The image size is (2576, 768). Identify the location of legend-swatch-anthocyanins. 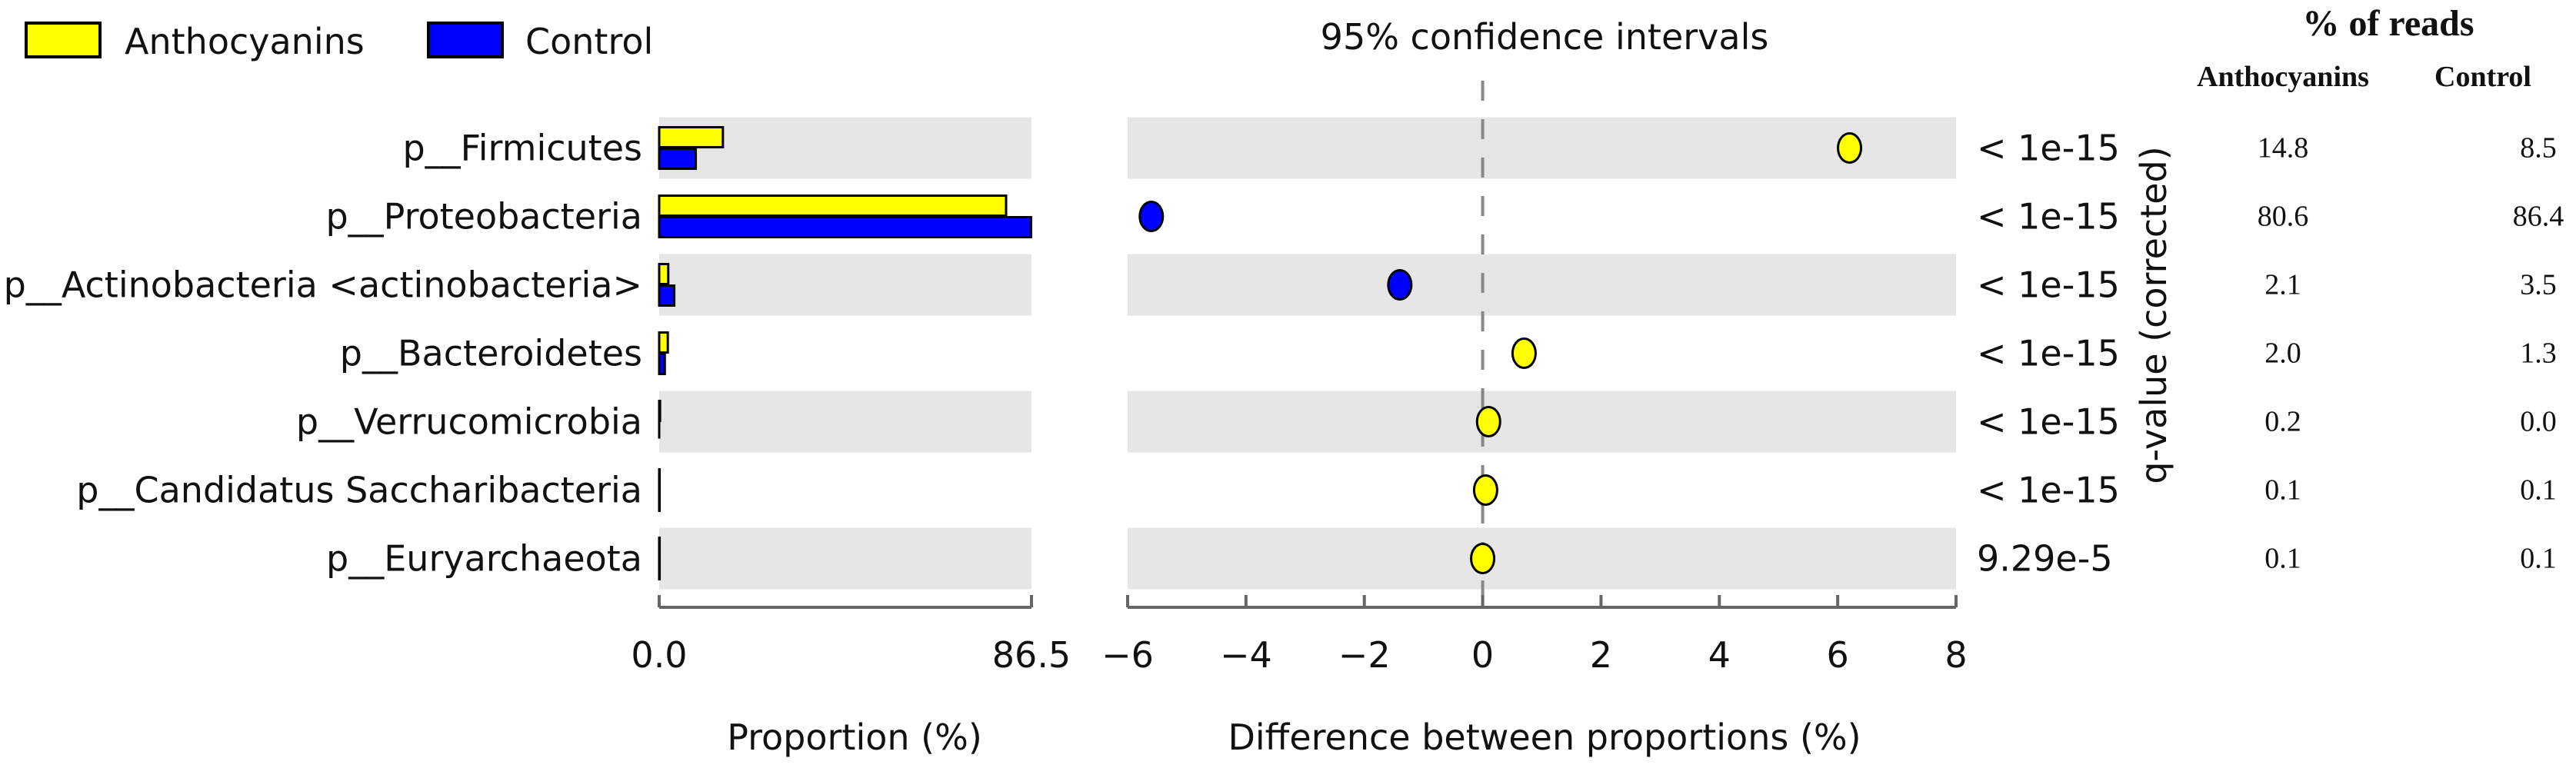
(63, 40).